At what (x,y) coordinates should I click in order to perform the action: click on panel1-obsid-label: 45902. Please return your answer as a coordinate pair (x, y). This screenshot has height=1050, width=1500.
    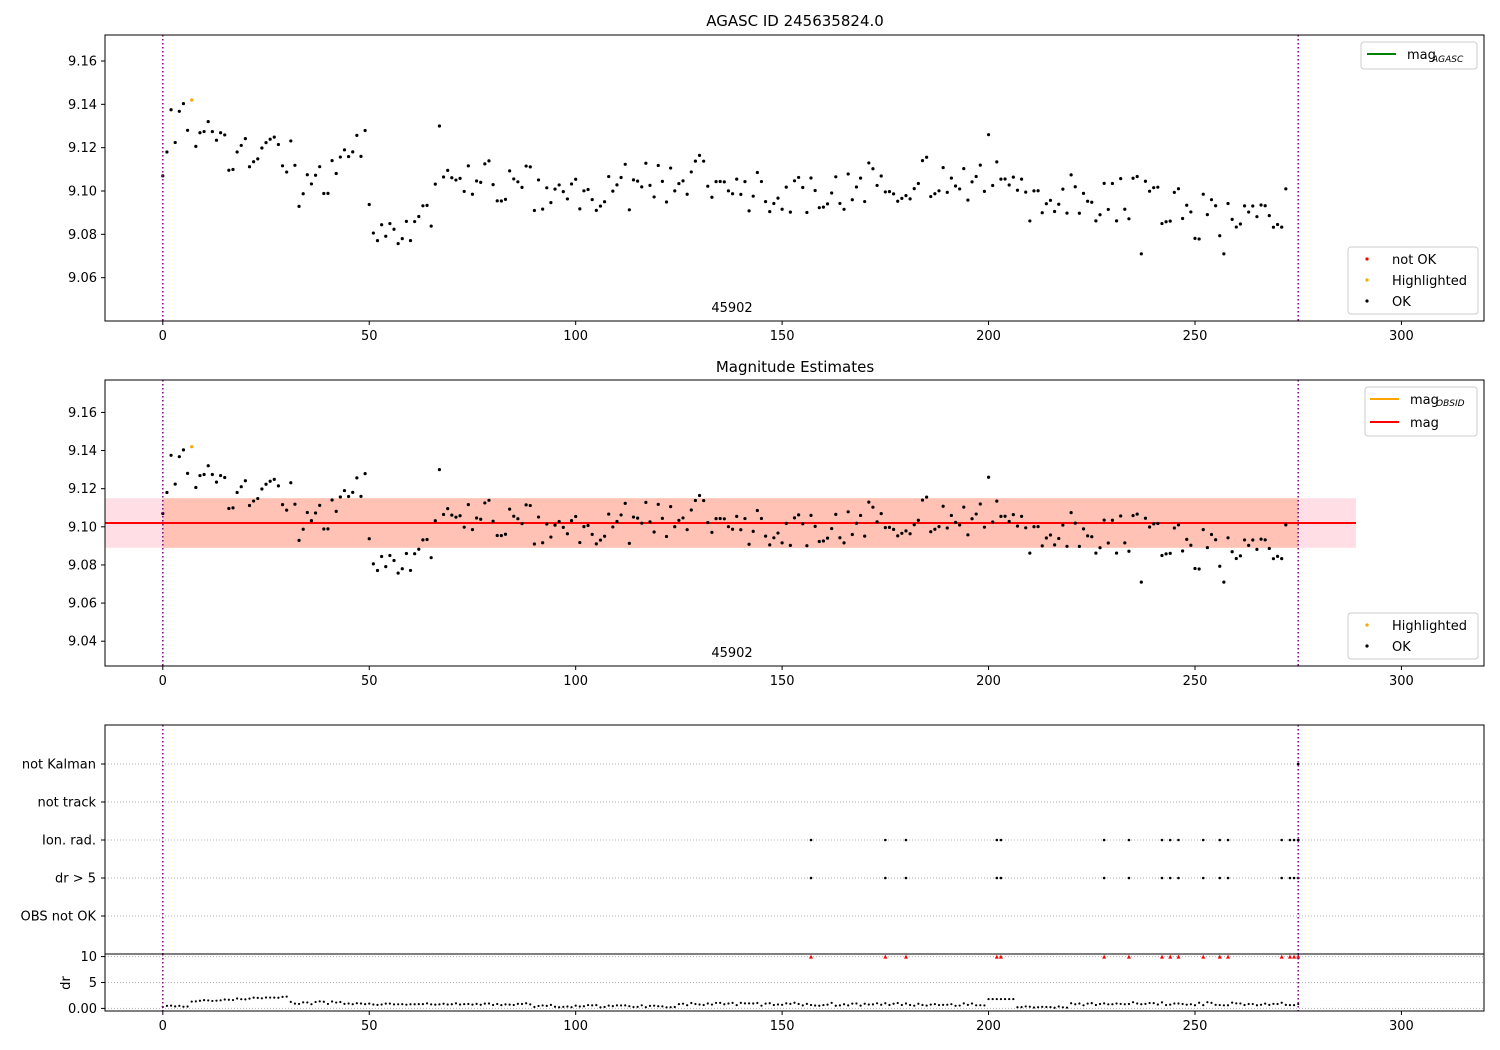
    Looking at the image, I should click on (731, 308).